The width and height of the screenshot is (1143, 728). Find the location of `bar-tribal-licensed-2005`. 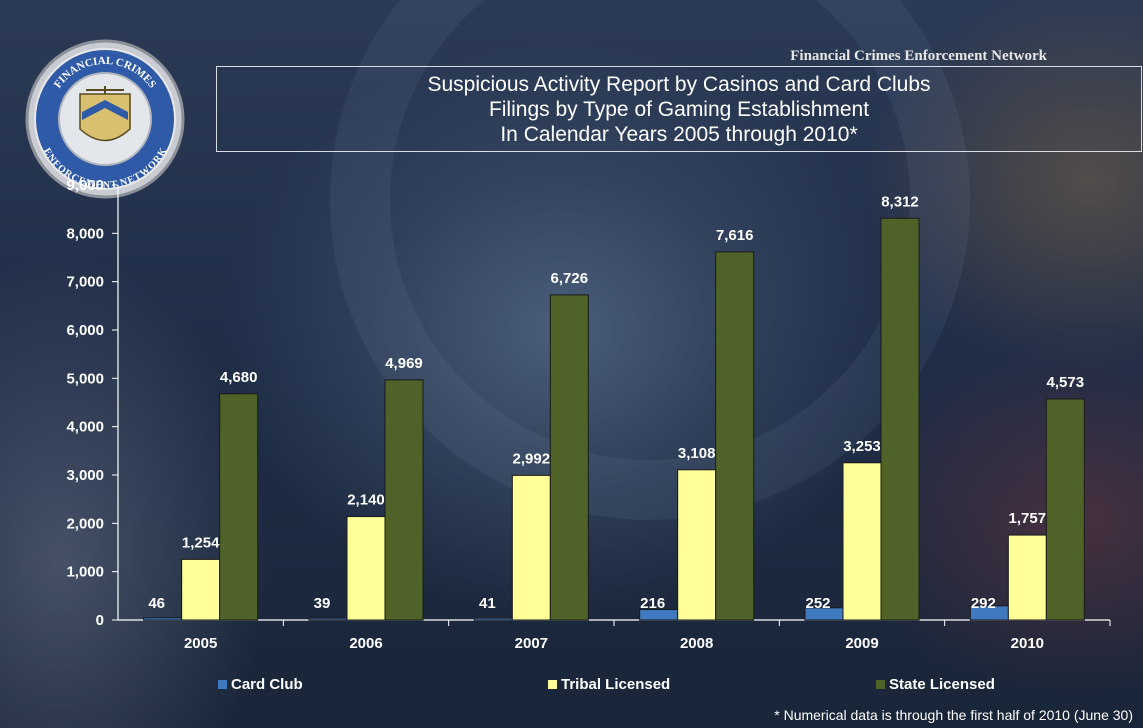

bar-tribal-licensed-2005 is located at coordinates (201, 589).